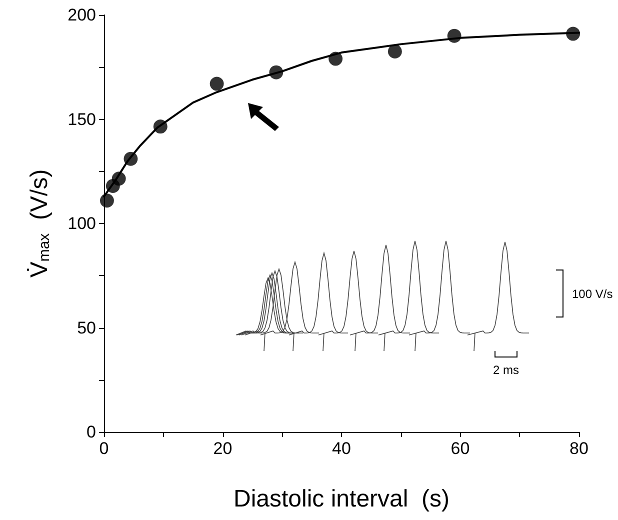 This screenshot has height=520, width=618. Describe the element at coordinates (341, 448) in the screenshot. I see `x-tick-label: 40` at that location.